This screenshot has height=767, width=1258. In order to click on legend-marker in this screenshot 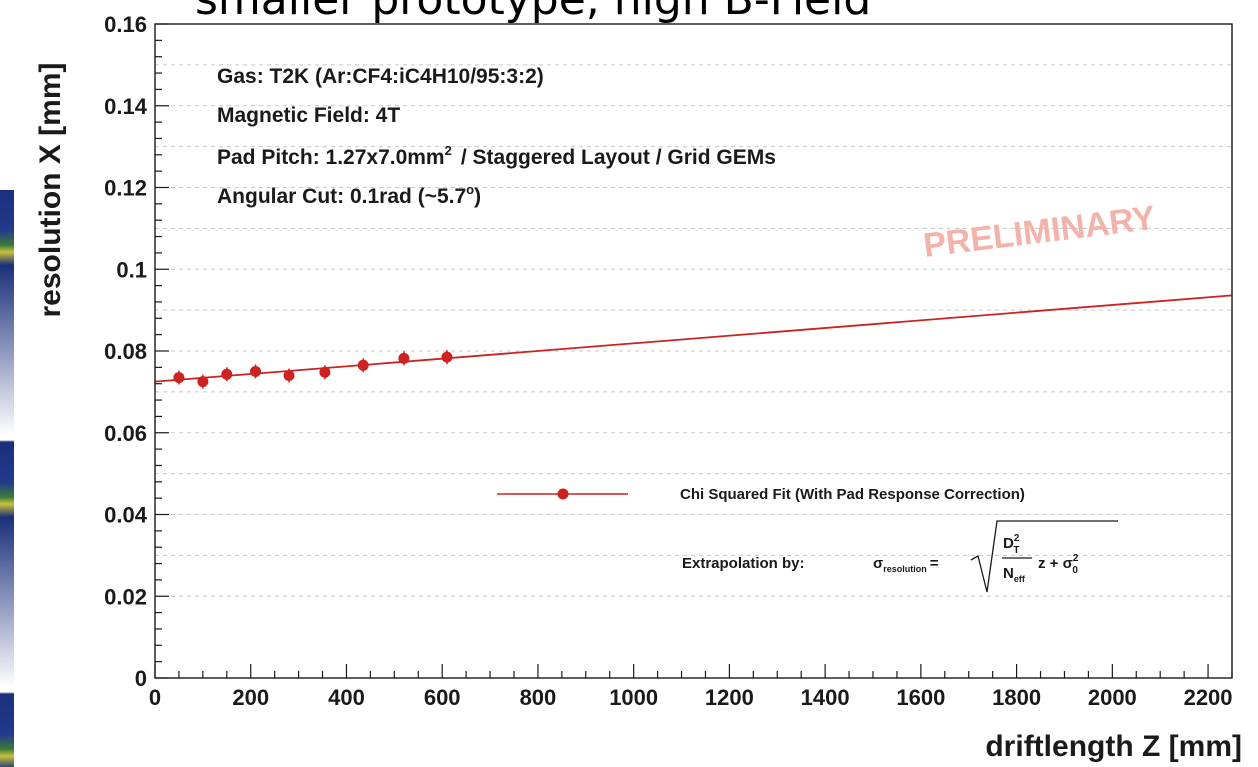, I will do `click(563, 494)`.